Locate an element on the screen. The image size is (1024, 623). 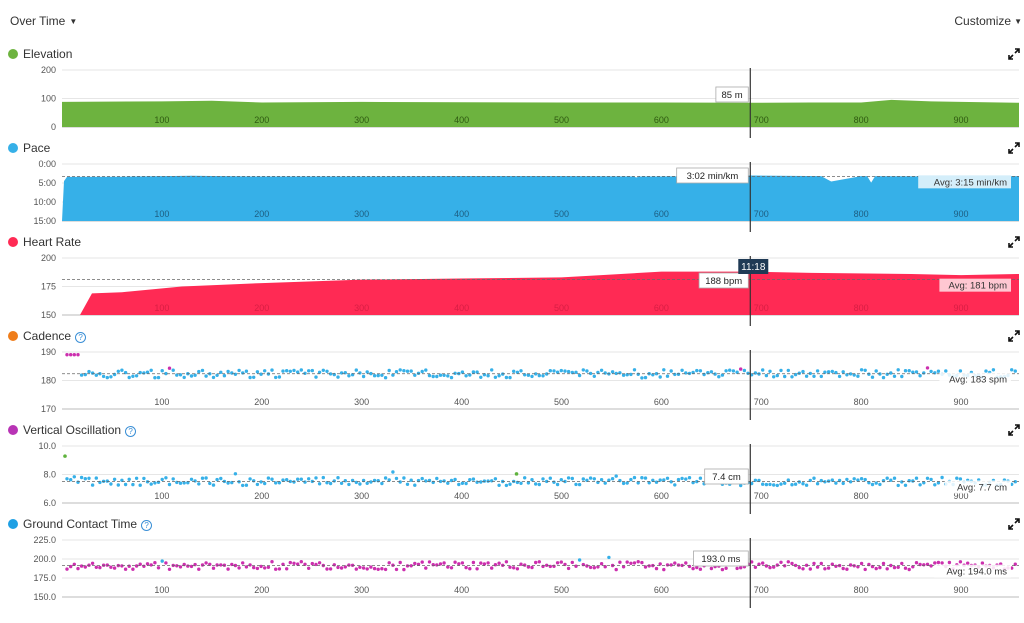
average-label-text: Avg: 181 bpm is located at coordinates (978, 286).